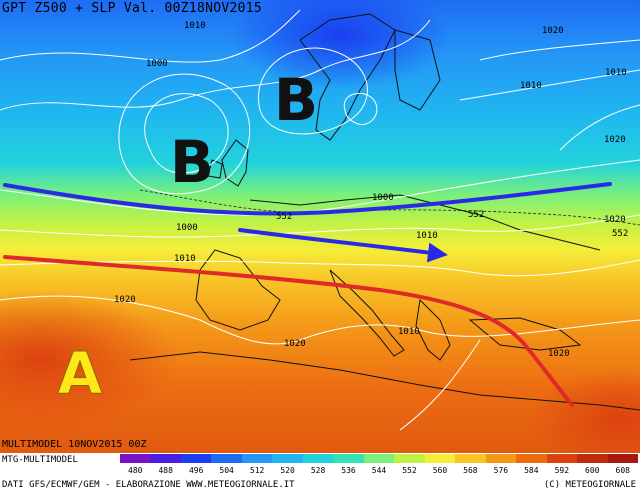  Describe the element at coordinates (348, 470) in the screenshot. I see `scale-value-label: 536` at that location.